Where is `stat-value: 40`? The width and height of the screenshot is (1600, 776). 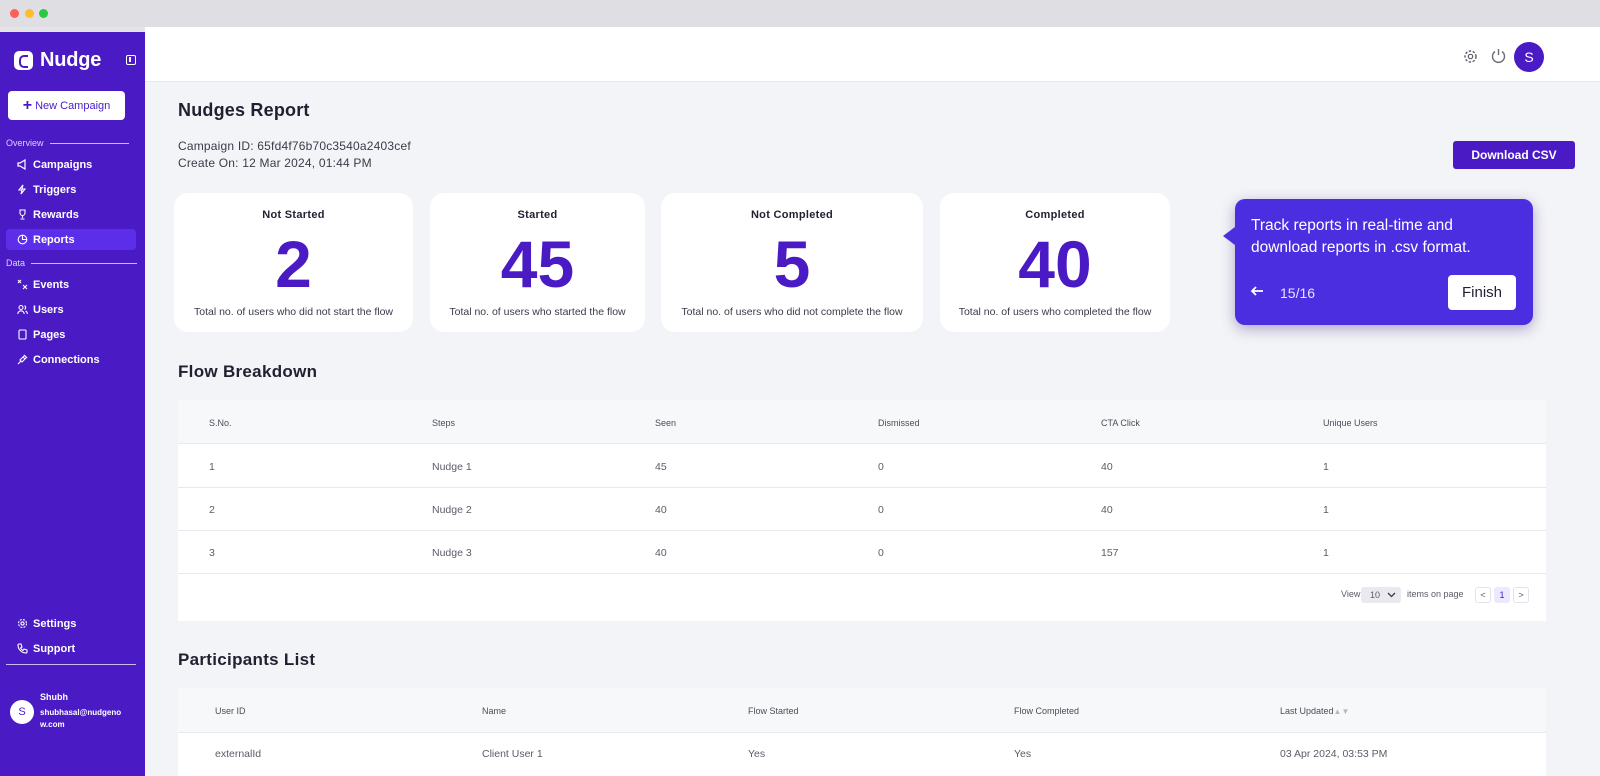 stat-value: 40 is located at coordinates (1055, 264).